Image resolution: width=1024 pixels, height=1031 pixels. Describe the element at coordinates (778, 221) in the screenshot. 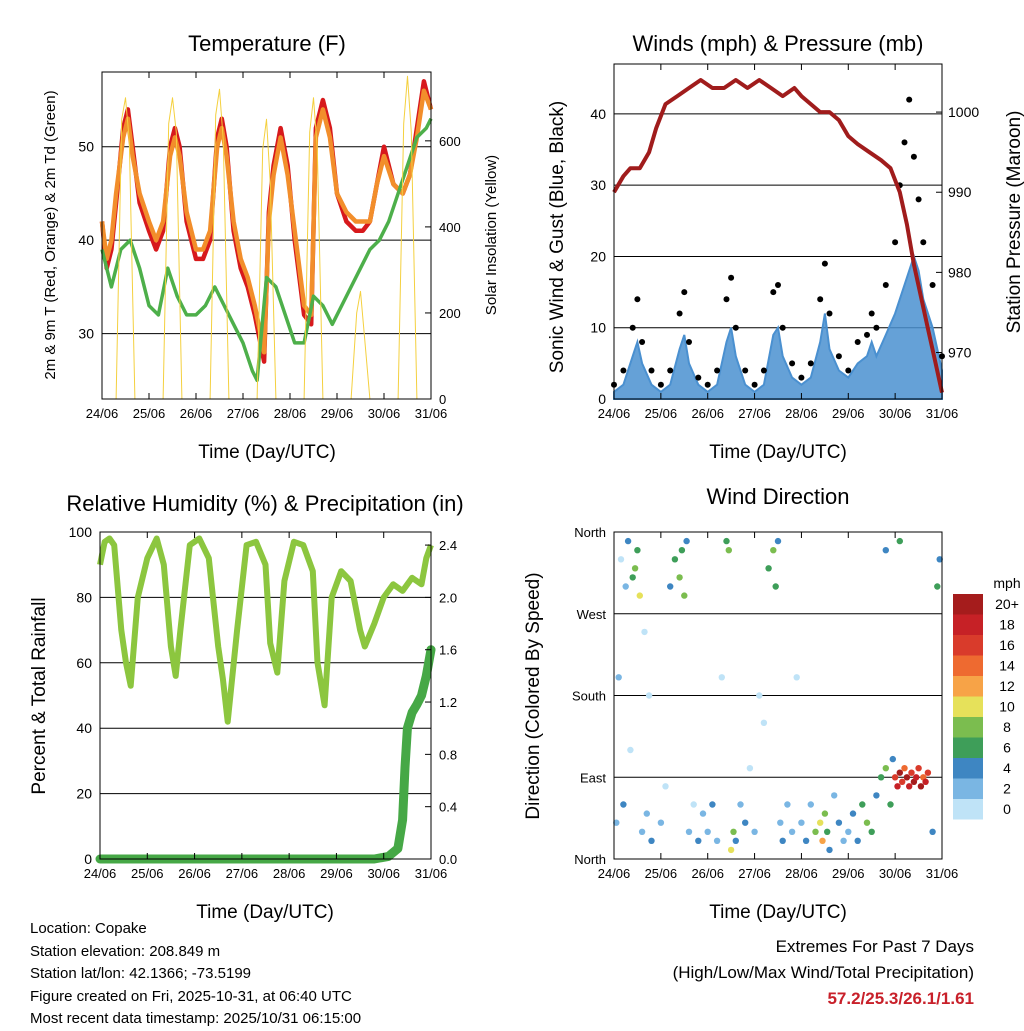

I see `winds-gridlines` at that location.